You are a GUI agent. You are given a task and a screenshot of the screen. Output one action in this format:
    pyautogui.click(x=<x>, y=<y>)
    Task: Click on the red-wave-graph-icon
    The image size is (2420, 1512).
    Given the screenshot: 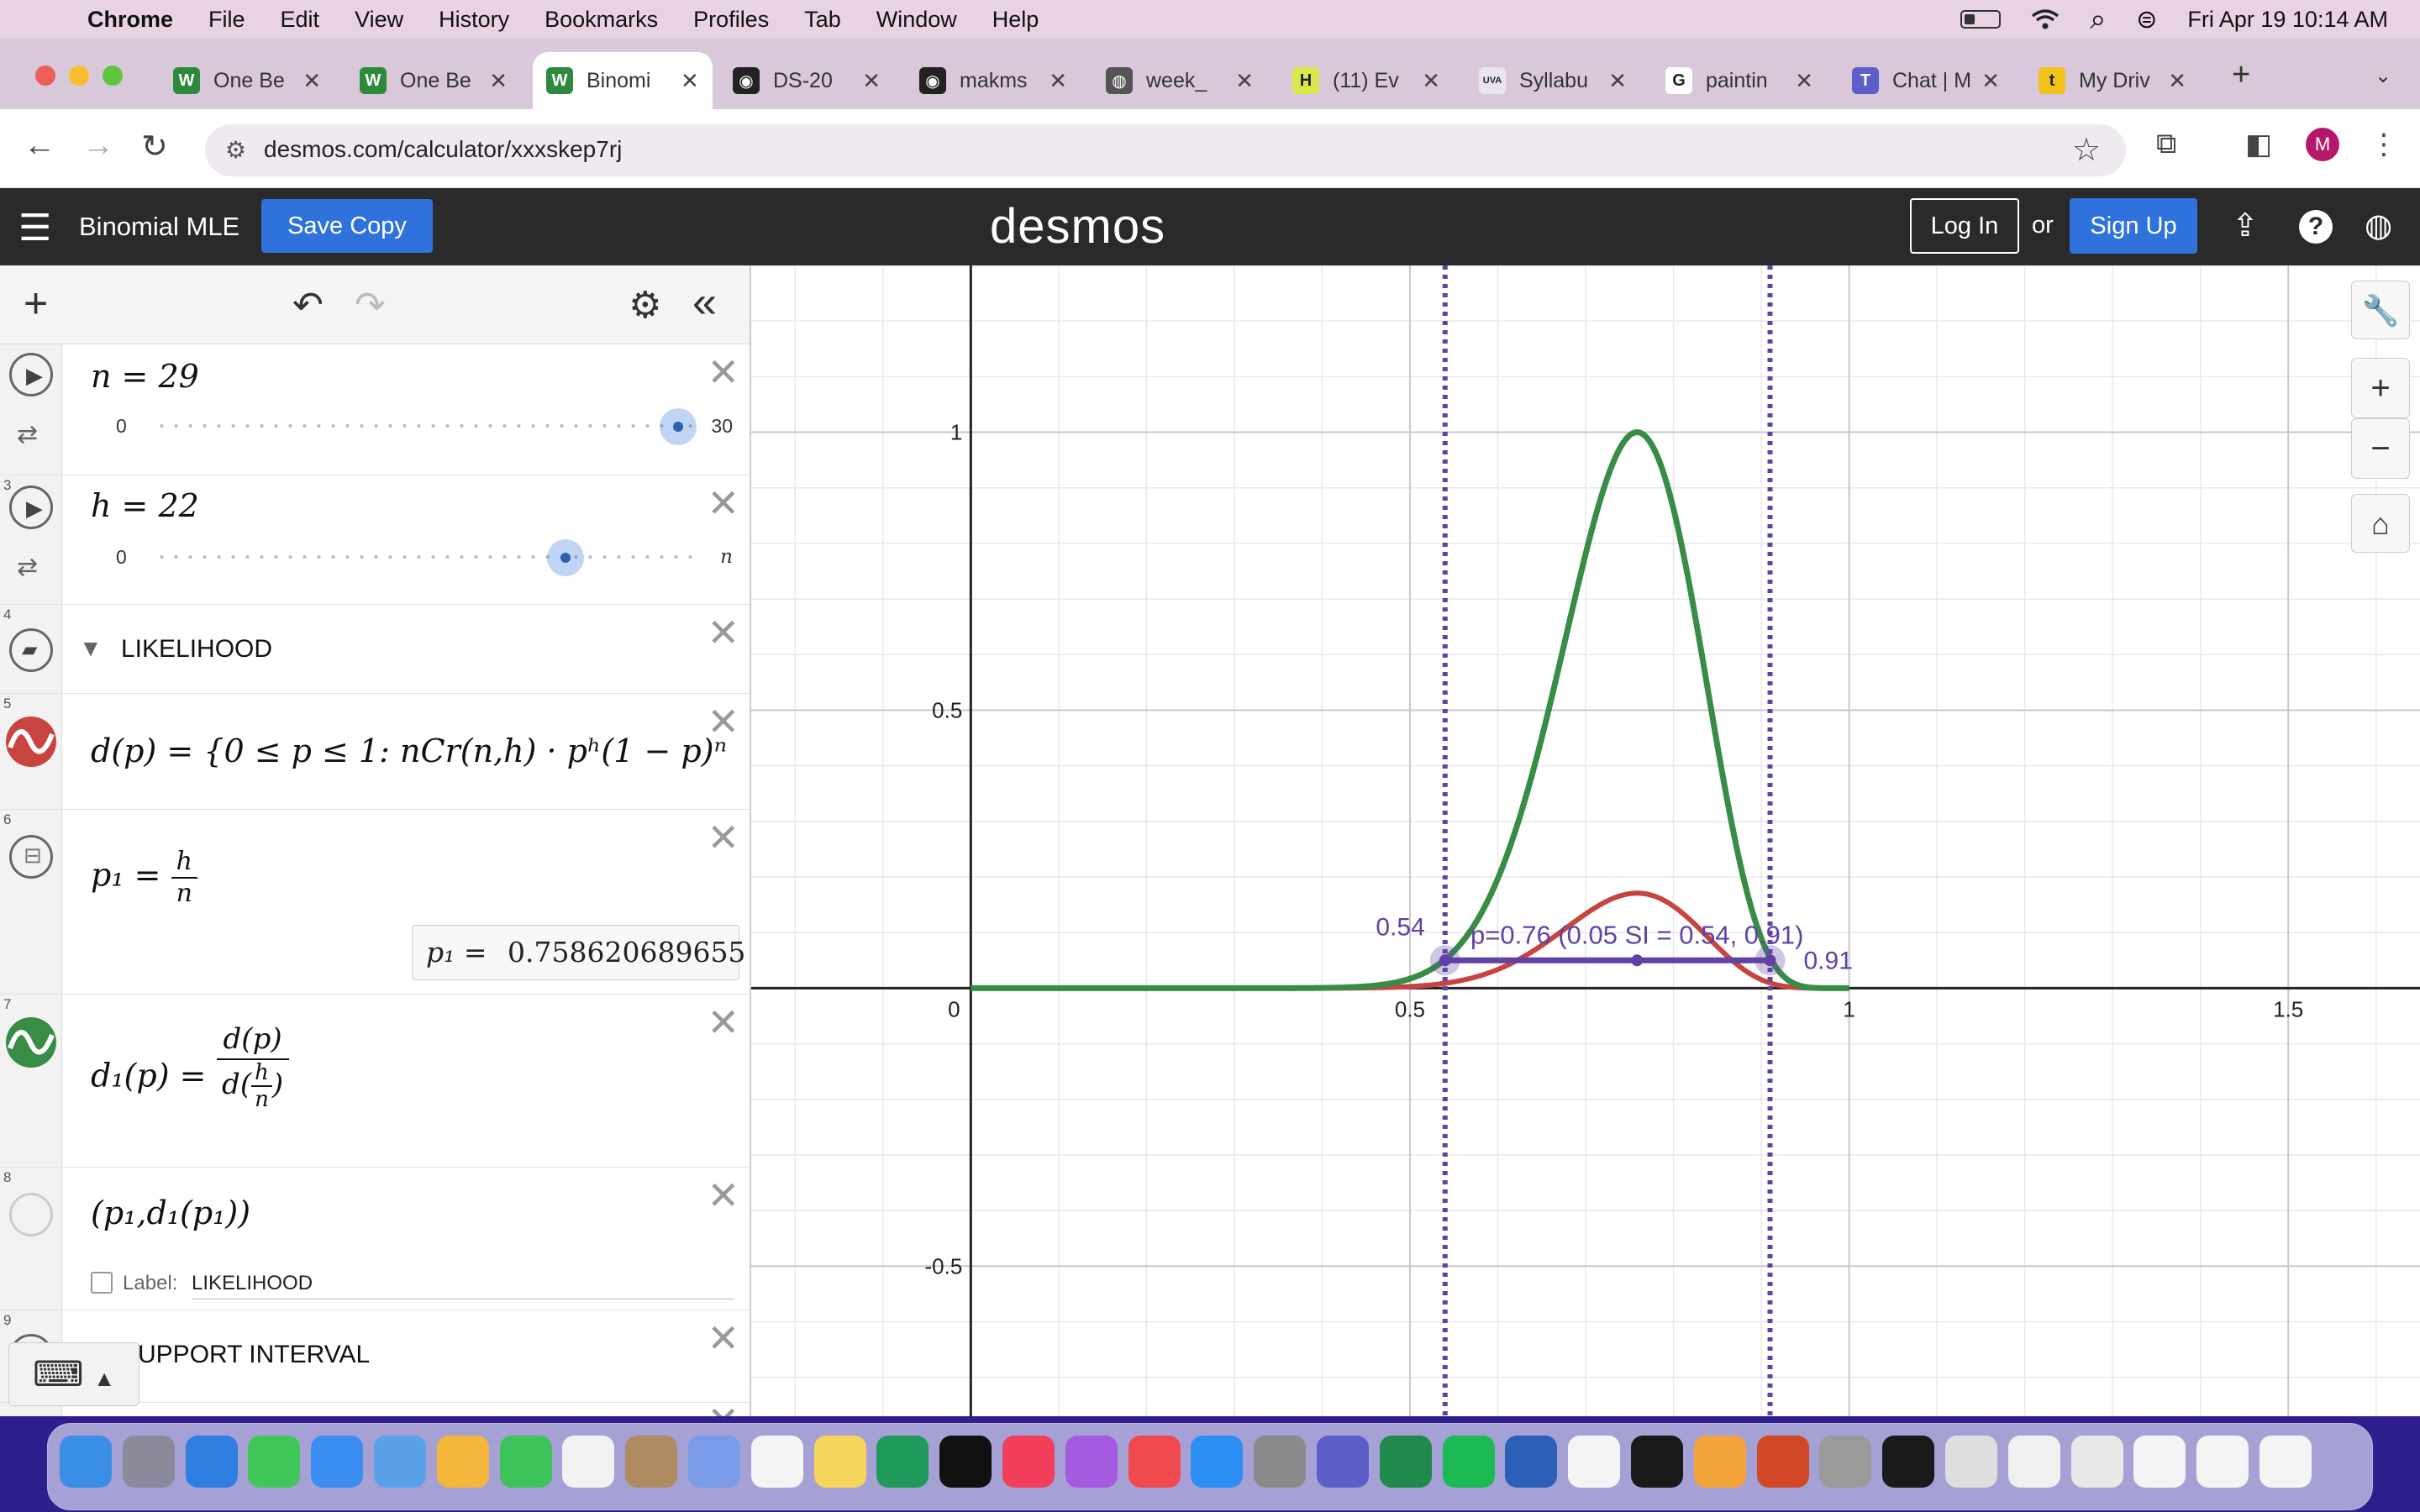 What is the action you would take?
    pyautogui.click(x=31, y=742)
    